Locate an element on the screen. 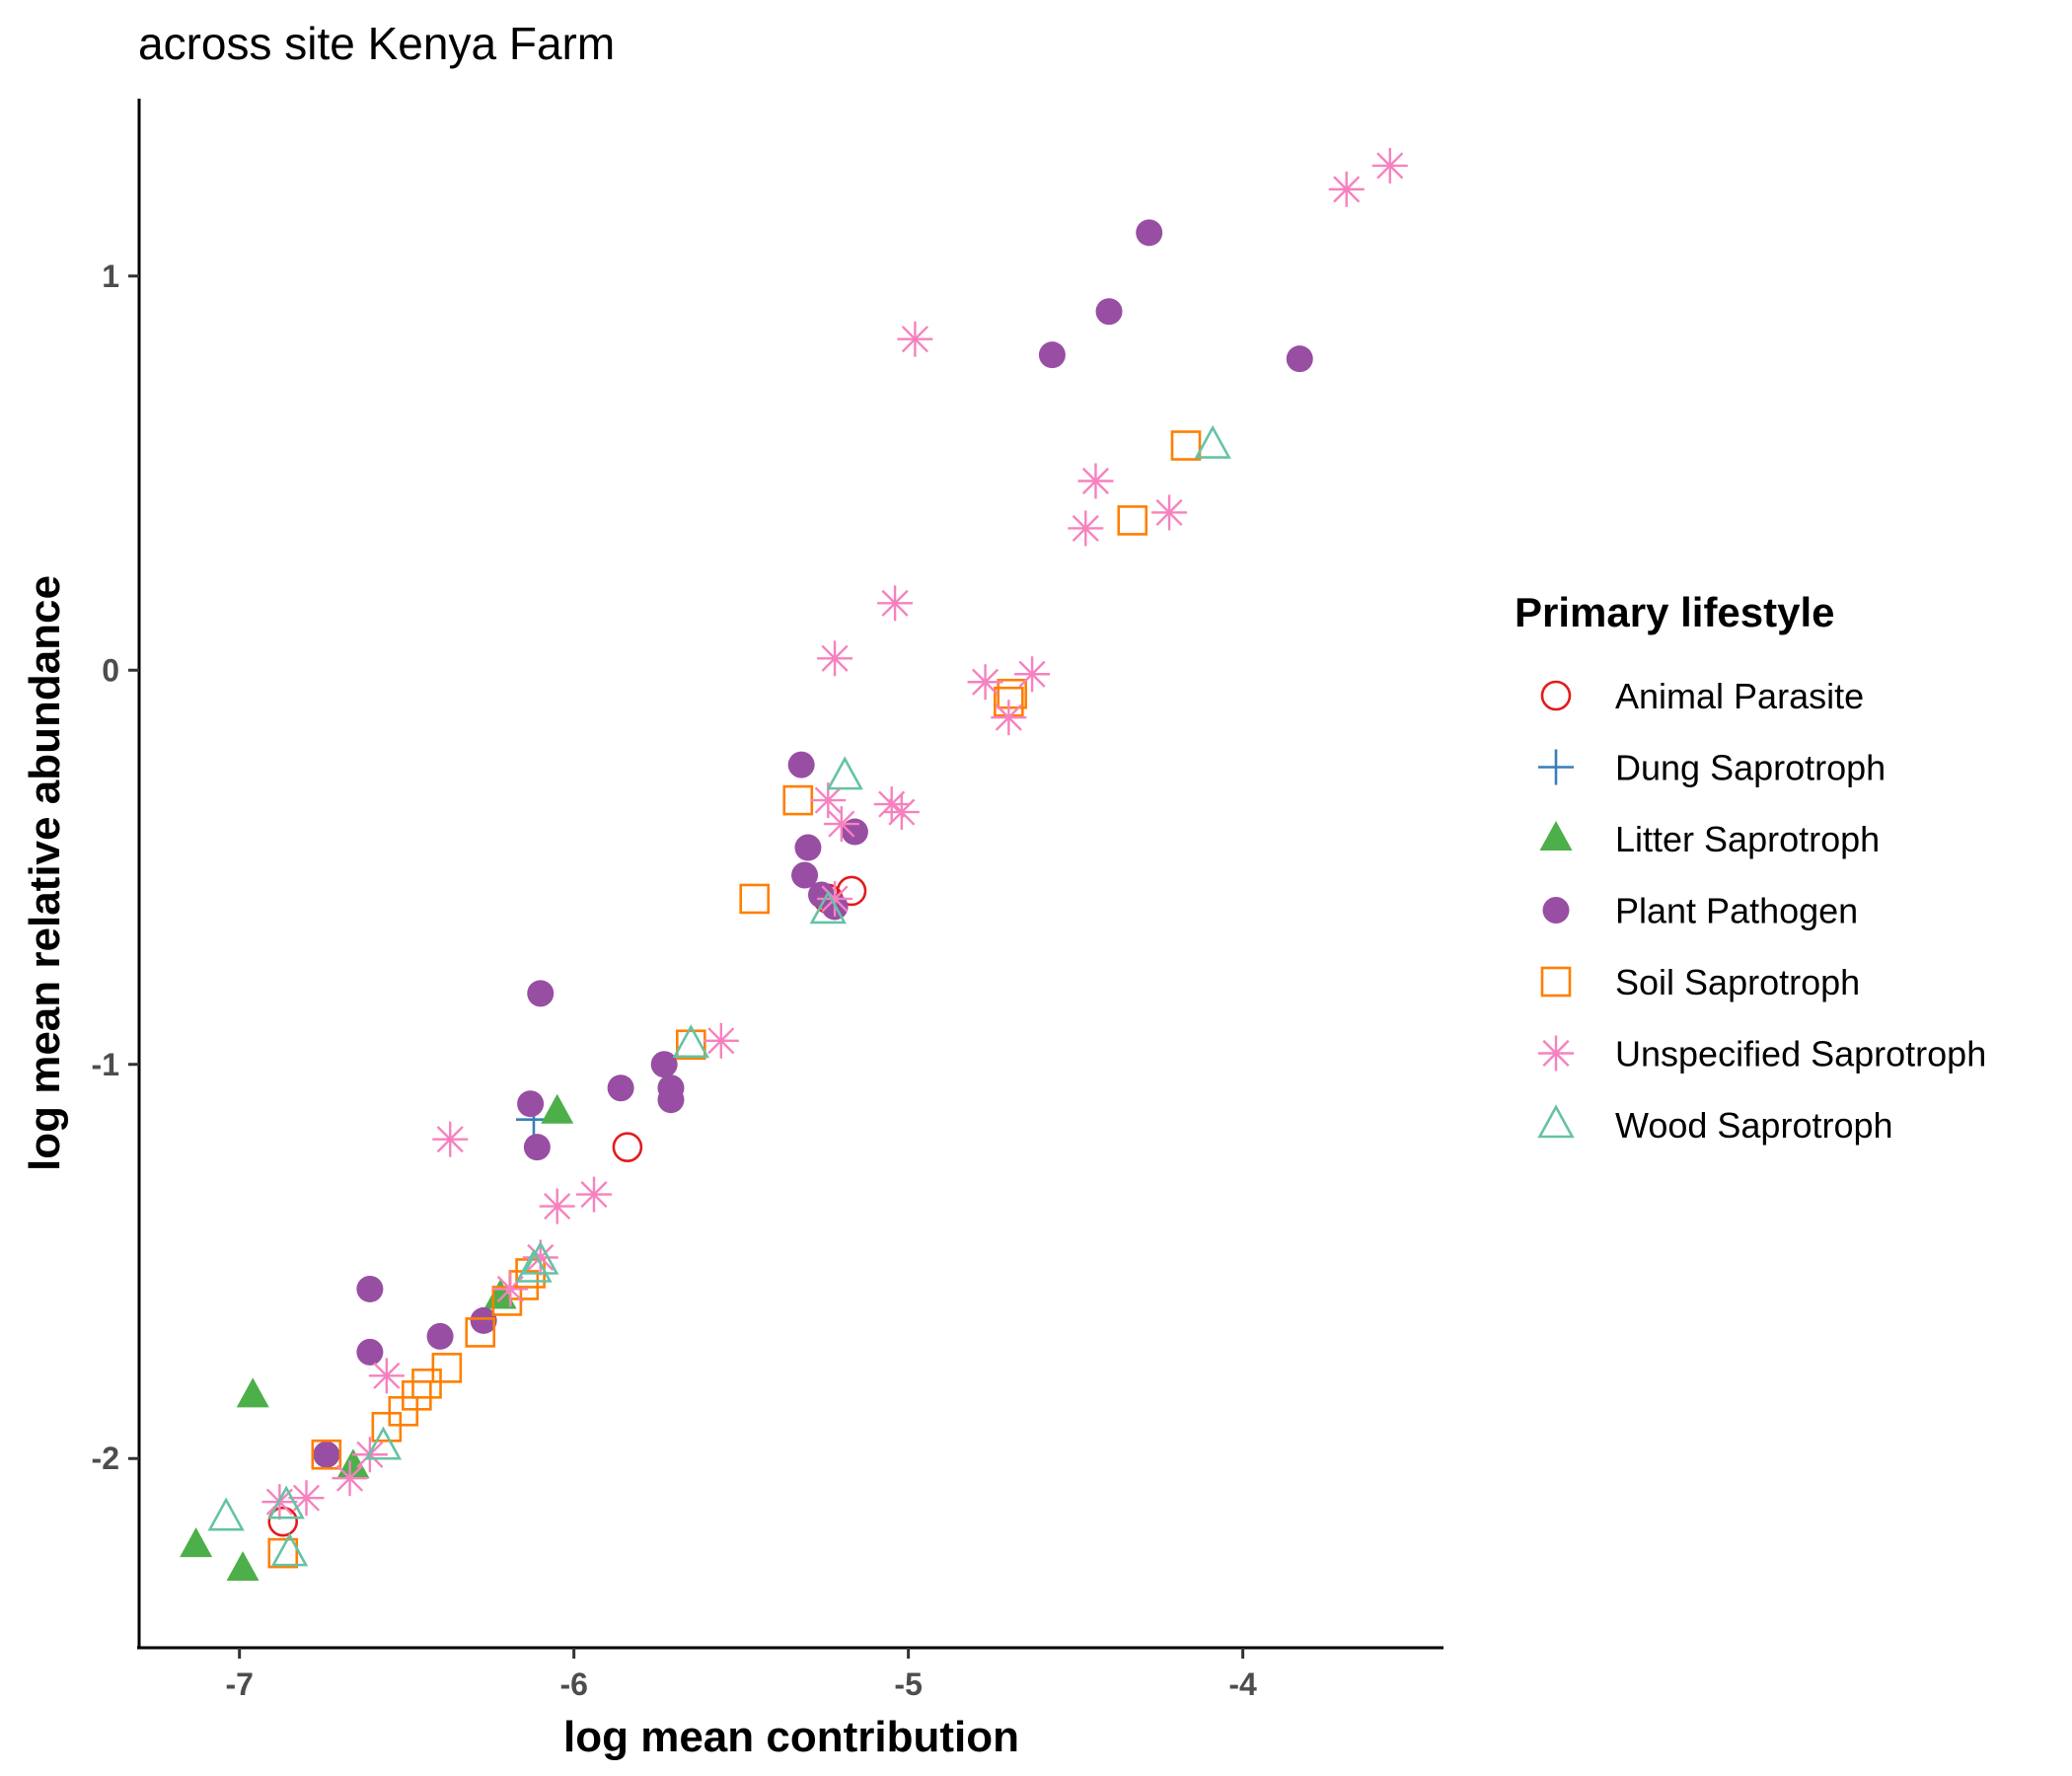 The image size is (2072, 1776). y-tick-label: -2 is located at coordinates (106, 1459).